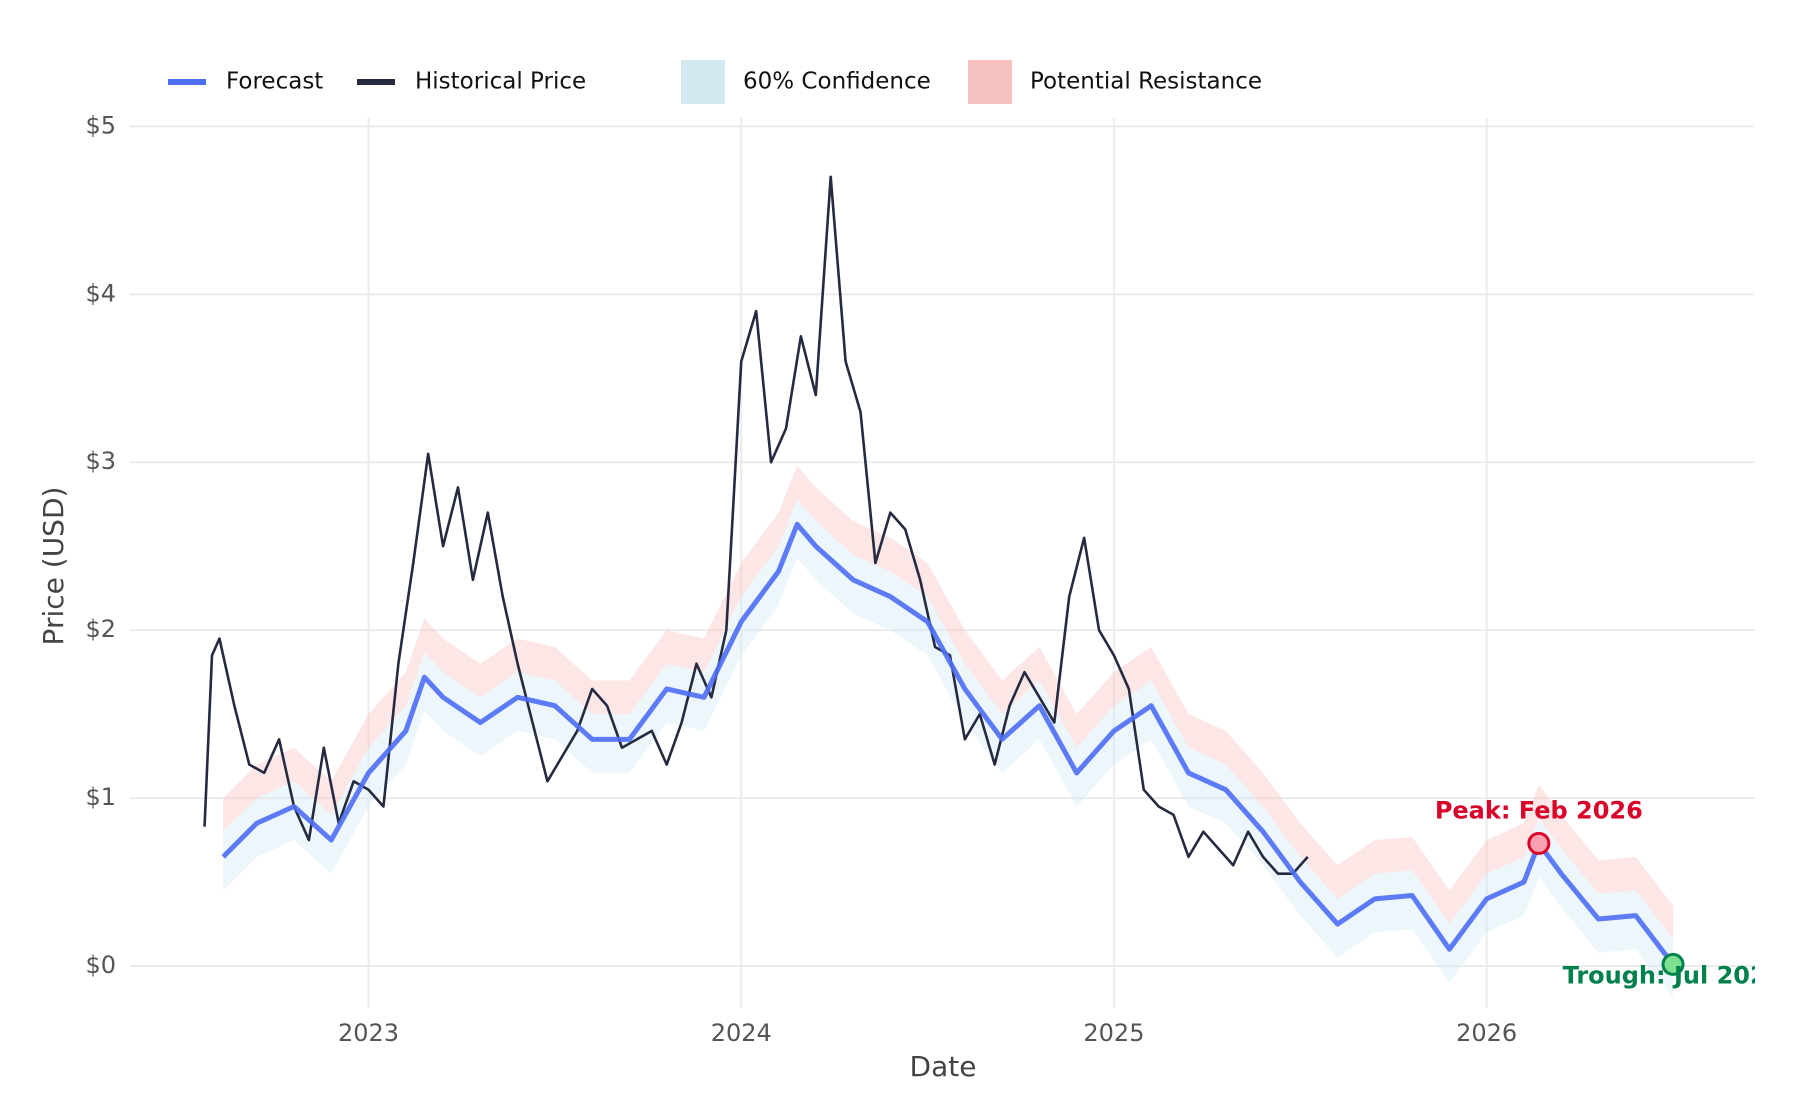 The height and width of the screenshot is (1100, 1800). Describe the element at coordinates (368, 1033) in the screenshot. I see `x-tick-label: 2023` at that location.